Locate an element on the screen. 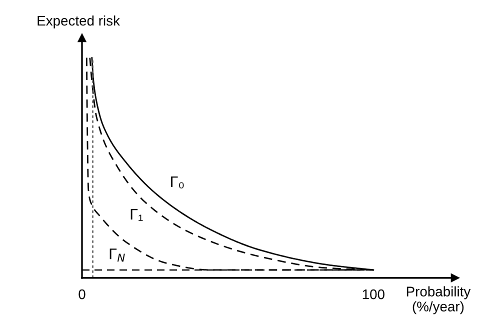 The width and height of the screenshot is (500, 322). x-axis-title: Probability (%/year) is located at coordinates (438, 300).